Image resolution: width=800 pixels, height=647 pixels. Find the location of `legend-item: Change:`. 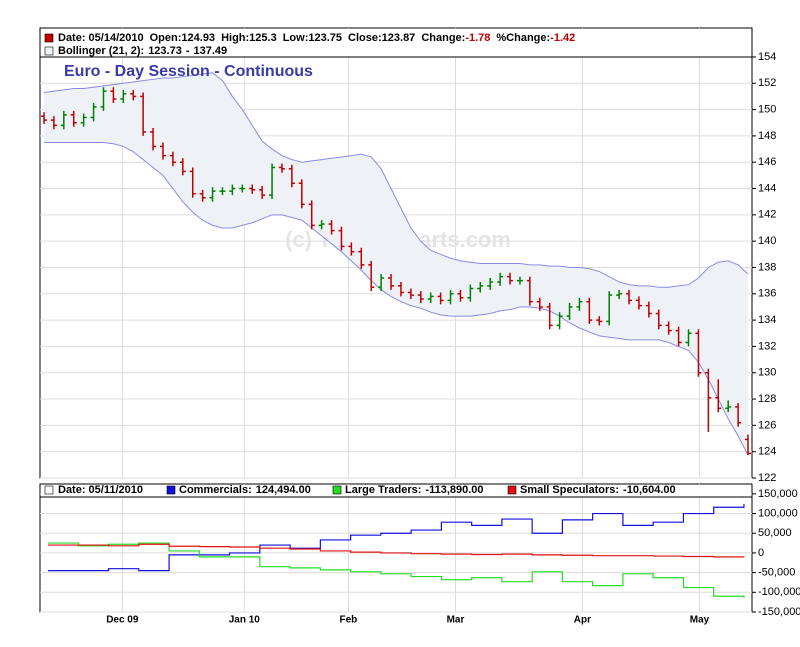

legend-item: Change: is located at coordinates (443, 38).